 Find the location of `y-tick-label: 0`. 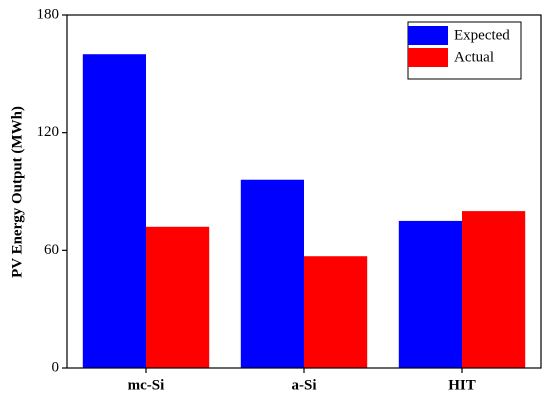

y-tick-label: 0 is located at coordinates (56, 367).